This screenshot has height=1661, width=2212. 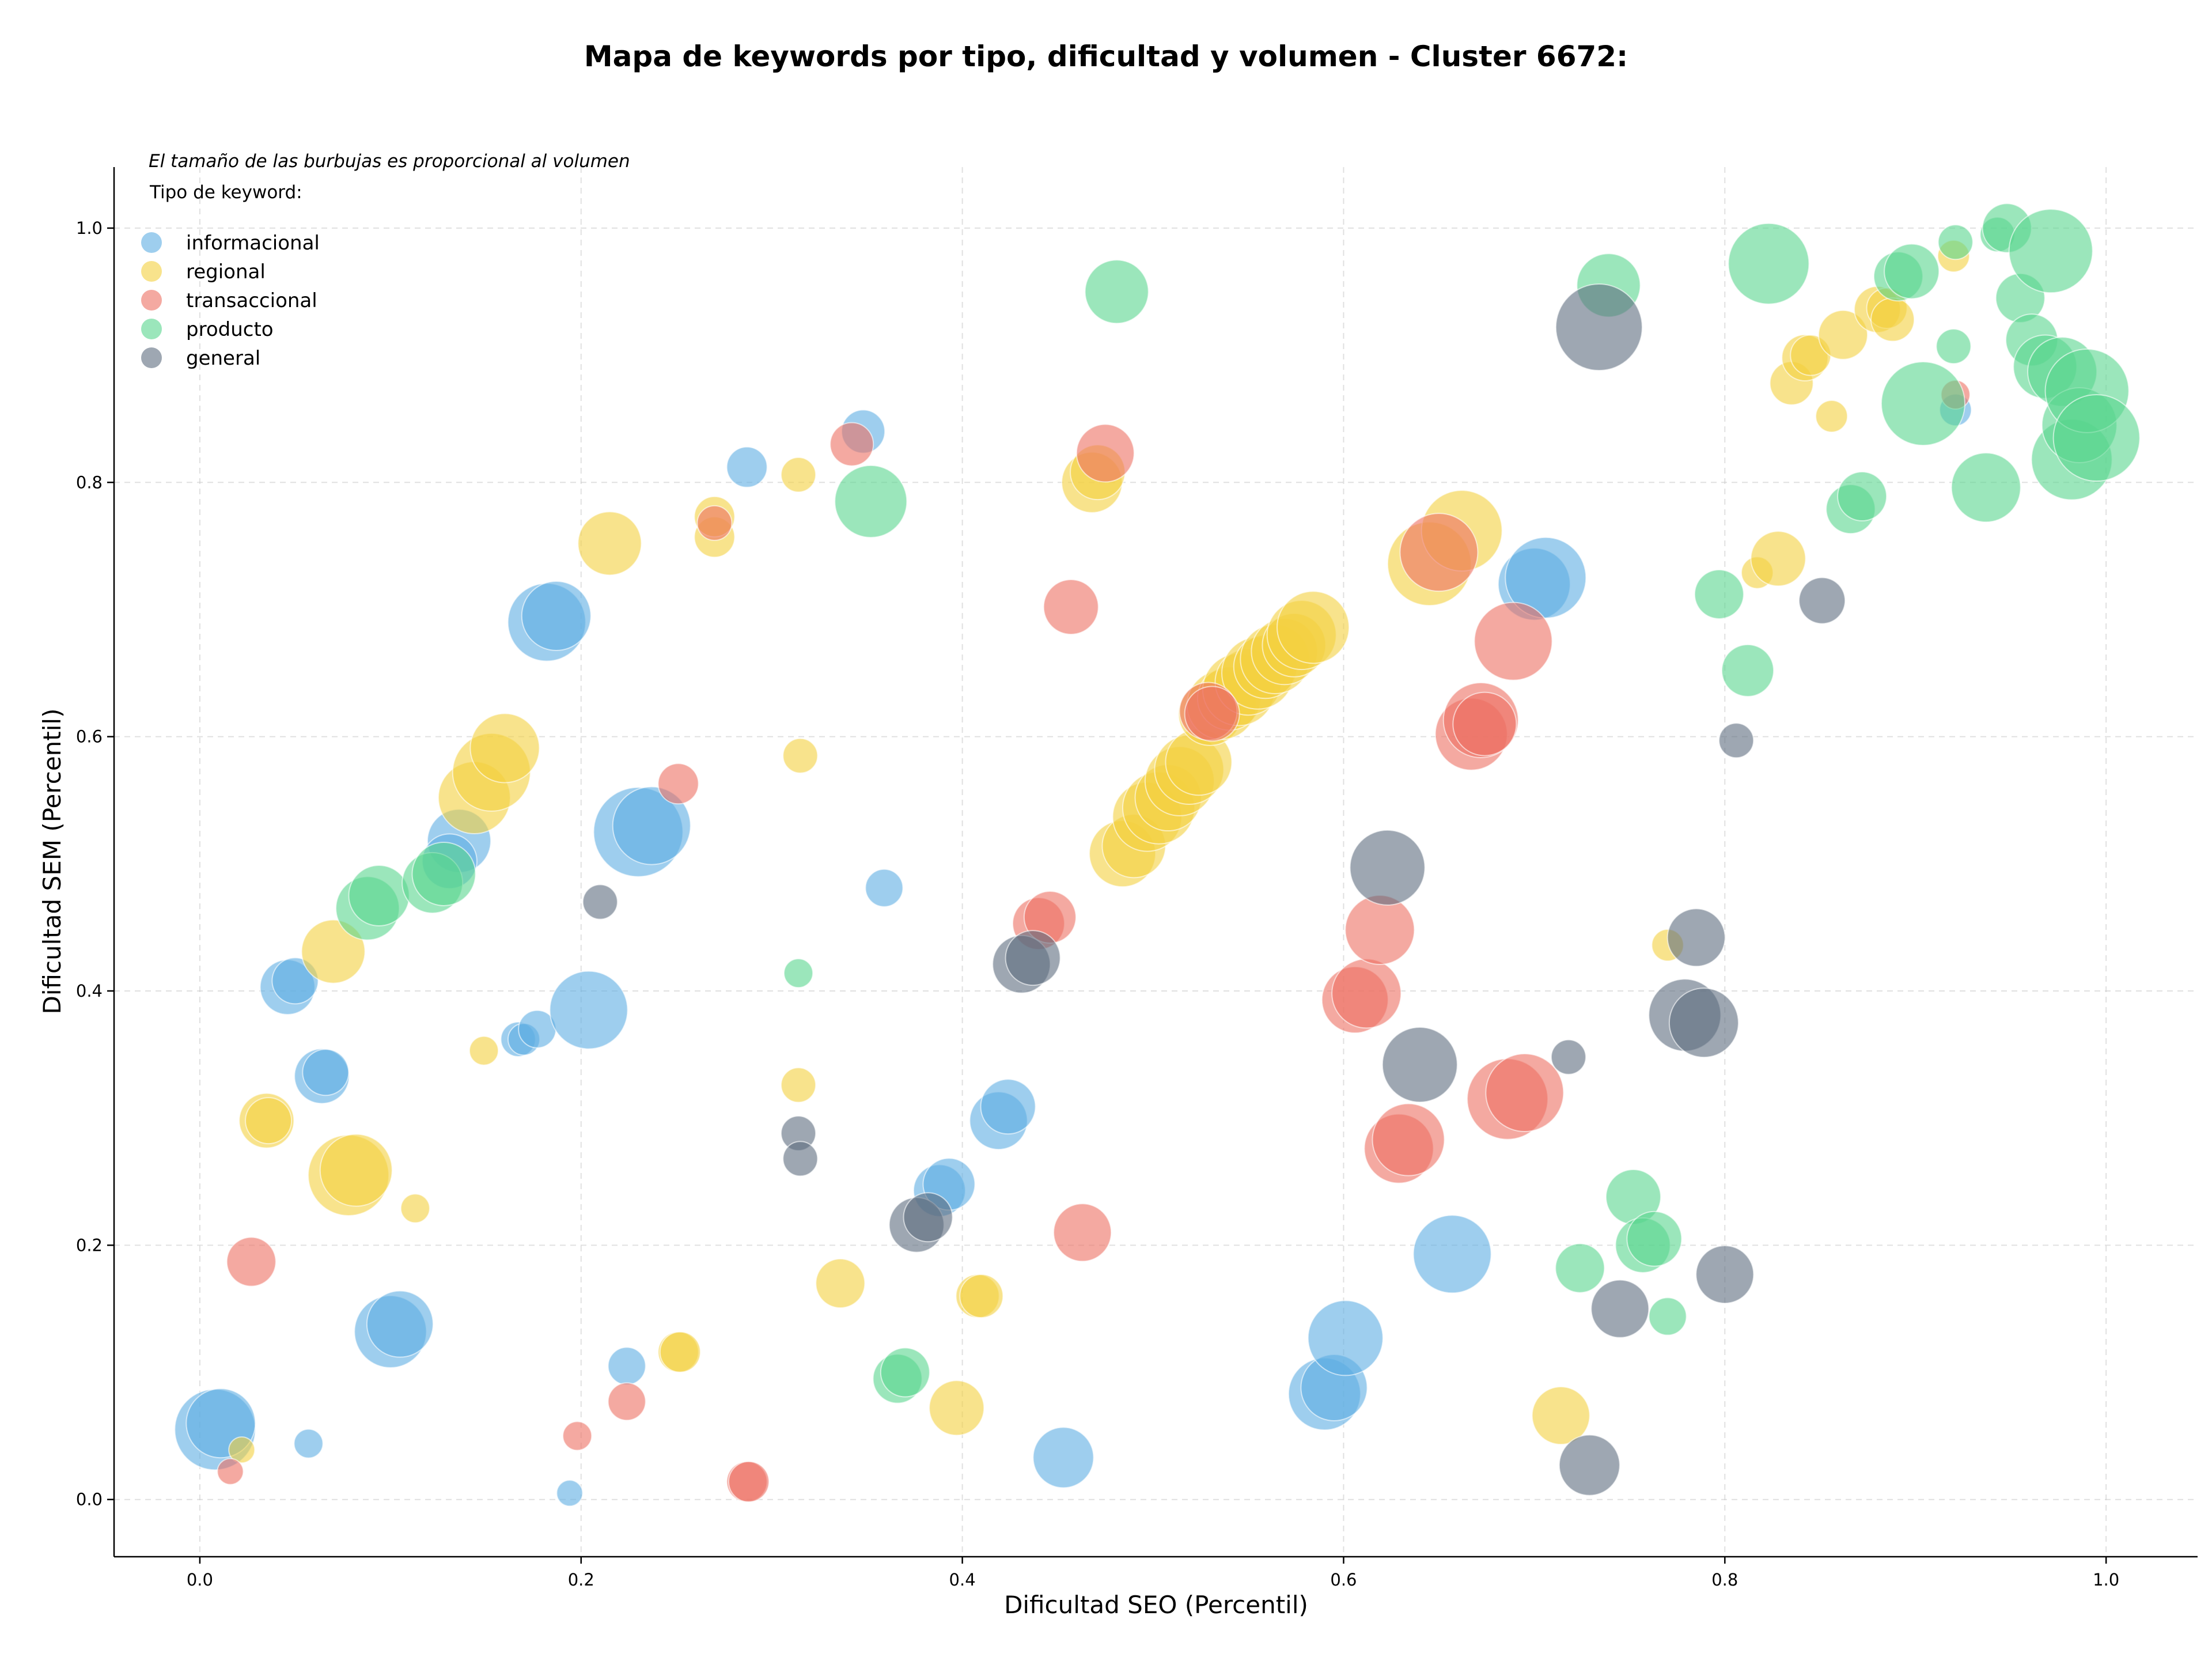 I want to click on x-tick-label: 0.0, so click(x=200, y=1580).